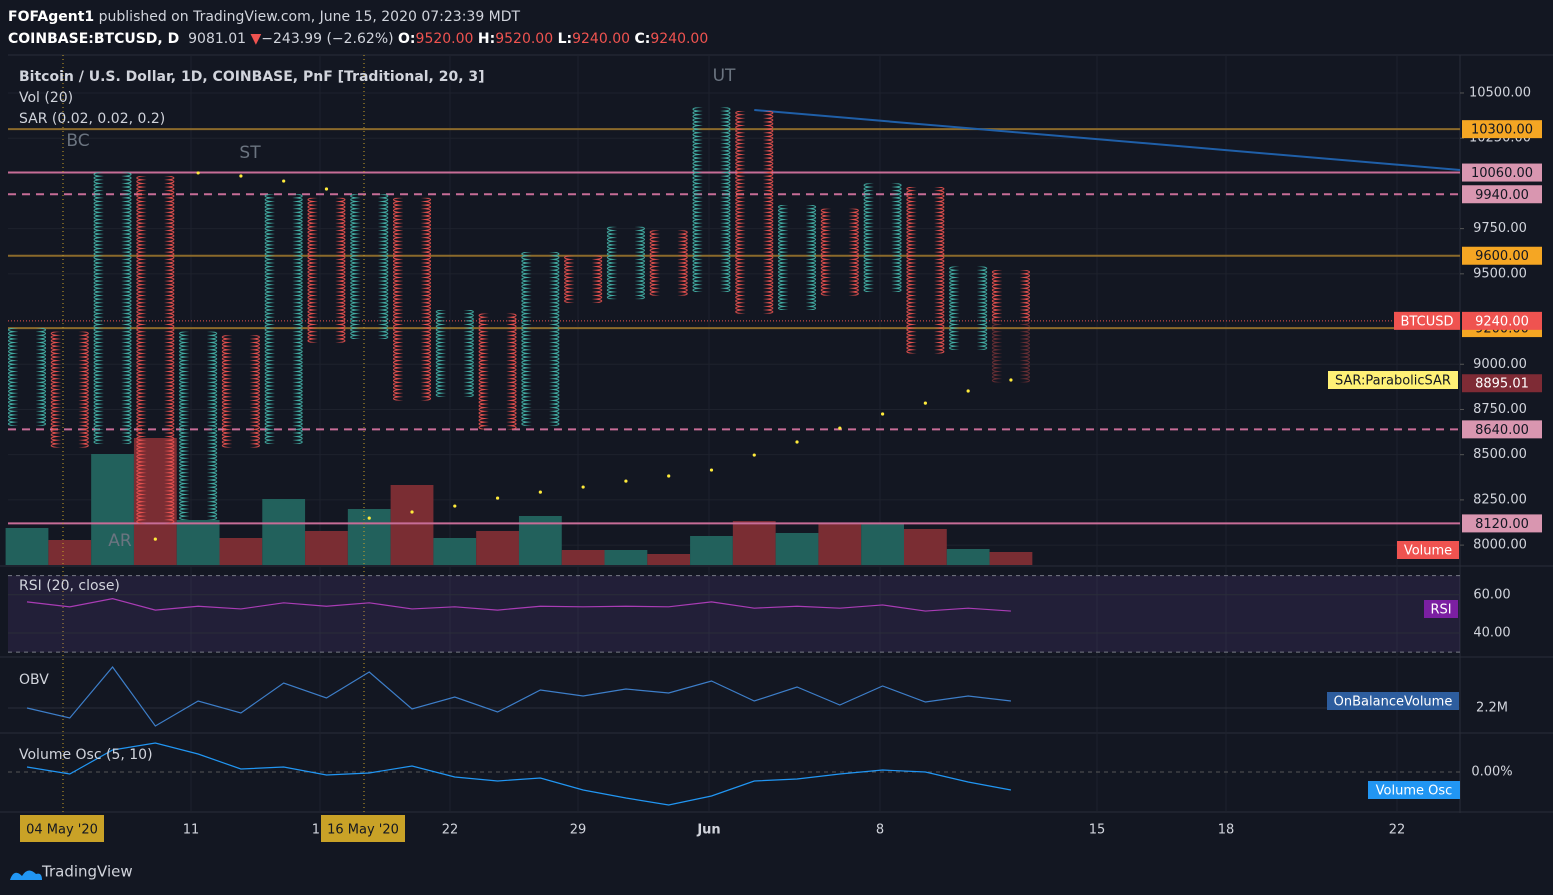 The height and width of the screenshot is (895, 1553). What do you see at coordinates (217, 39) in the screenshot?
I see `last: 9081.01` at bounding box center [217, 39].